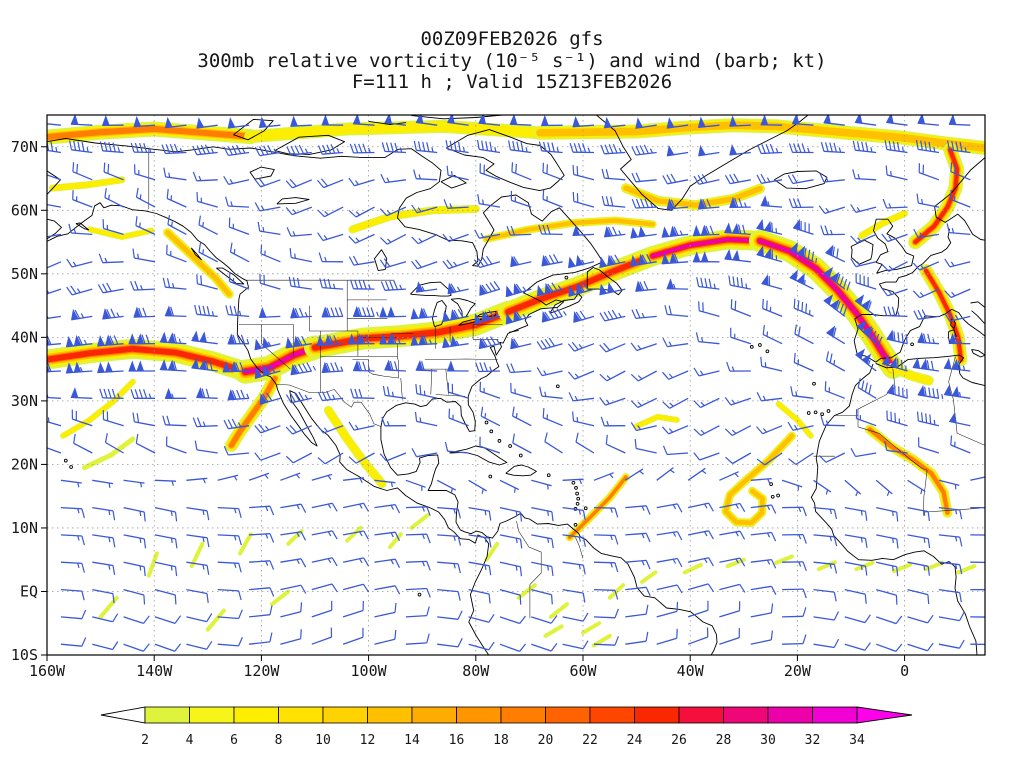 The width and height of the screenshot is (1024, 768). I want to click on lon-tick-label: 80W, so click(476, 671).